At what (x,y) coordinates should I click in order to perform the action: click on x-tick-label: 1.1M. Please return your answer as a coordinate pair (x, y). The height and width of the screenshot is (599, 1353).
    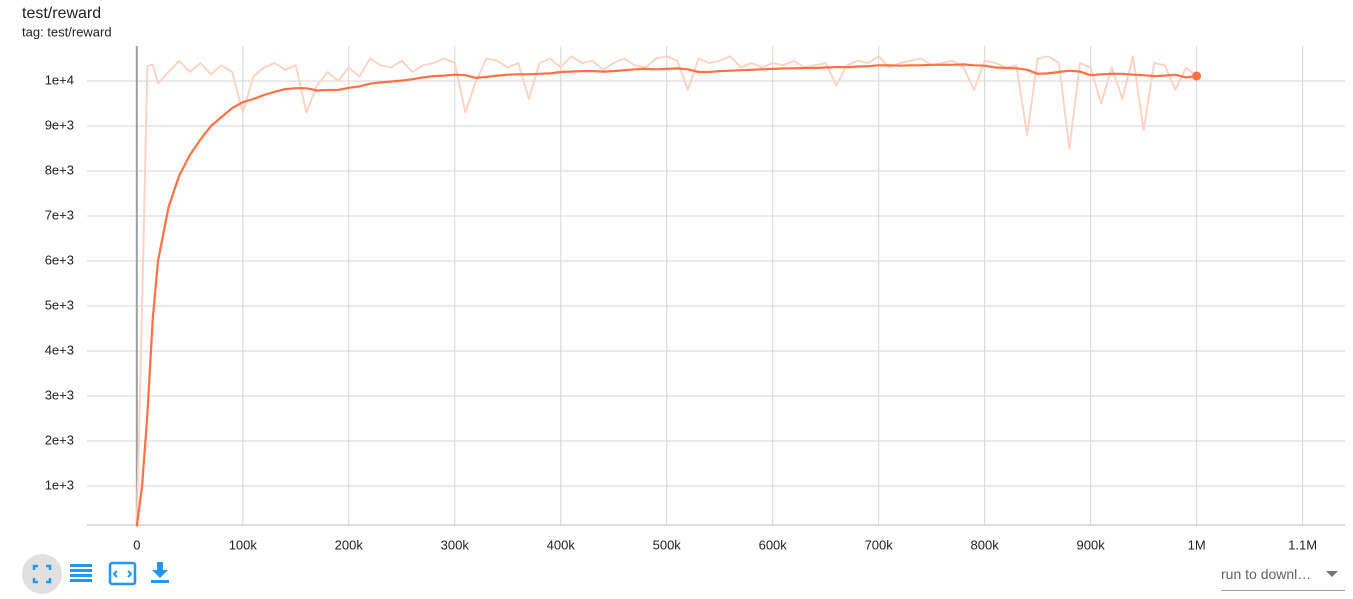
    Looking at the image, I should click on (1302, 544).